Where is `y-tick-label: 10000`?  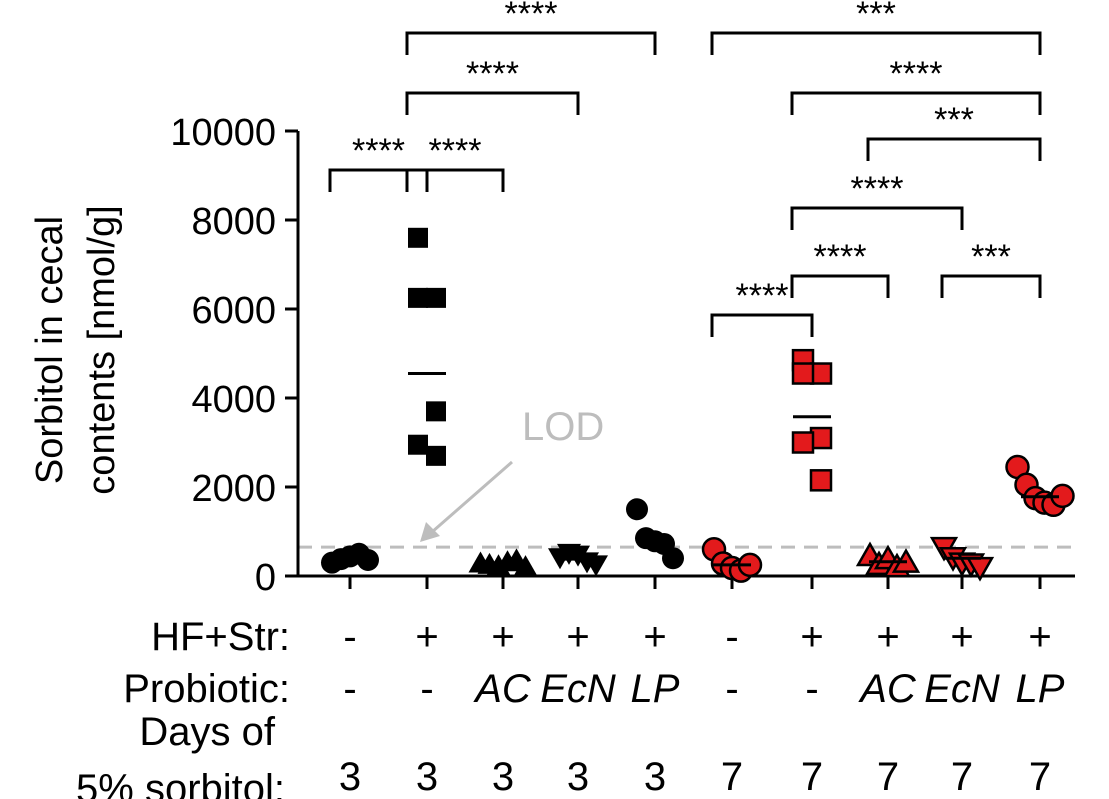
y-tick-label: 10000 is located at coordinates (223, 133).